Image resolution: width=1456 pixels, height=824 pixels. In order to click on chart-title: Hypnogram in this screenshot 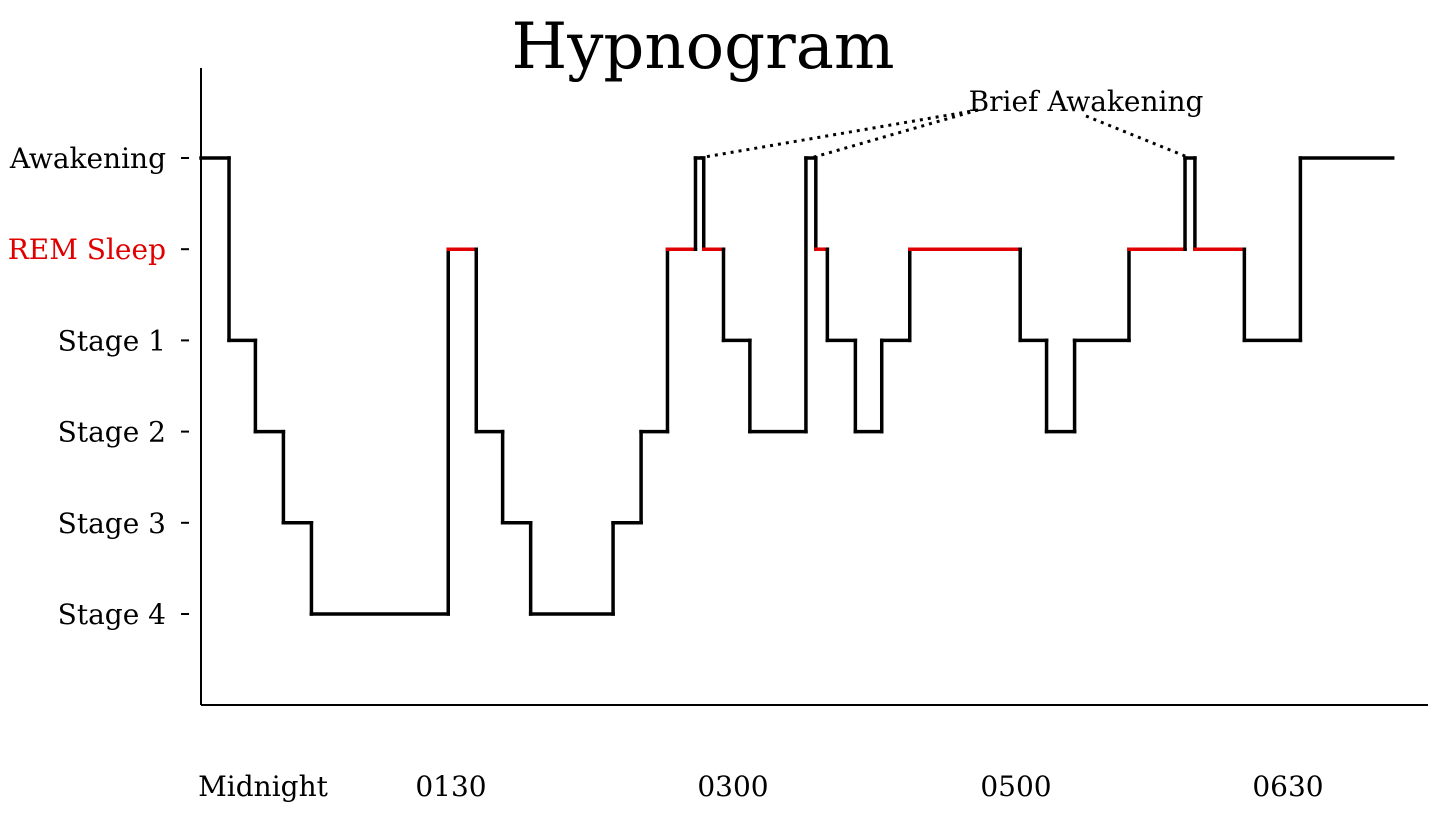, I will do `click(702, 47)`.